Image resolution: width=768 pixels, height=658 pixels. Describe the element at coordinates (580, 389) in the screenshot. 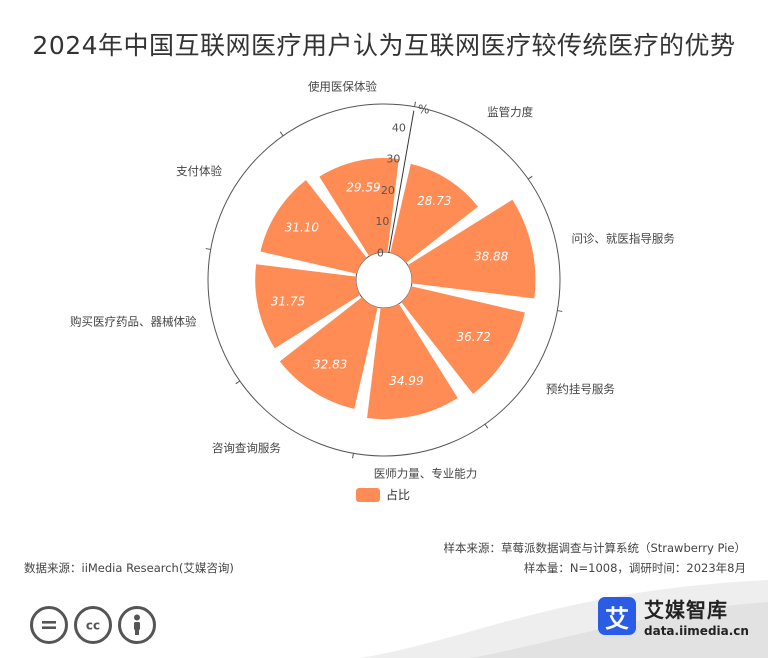

I see `category-label: 预约挂号服务` at that location.